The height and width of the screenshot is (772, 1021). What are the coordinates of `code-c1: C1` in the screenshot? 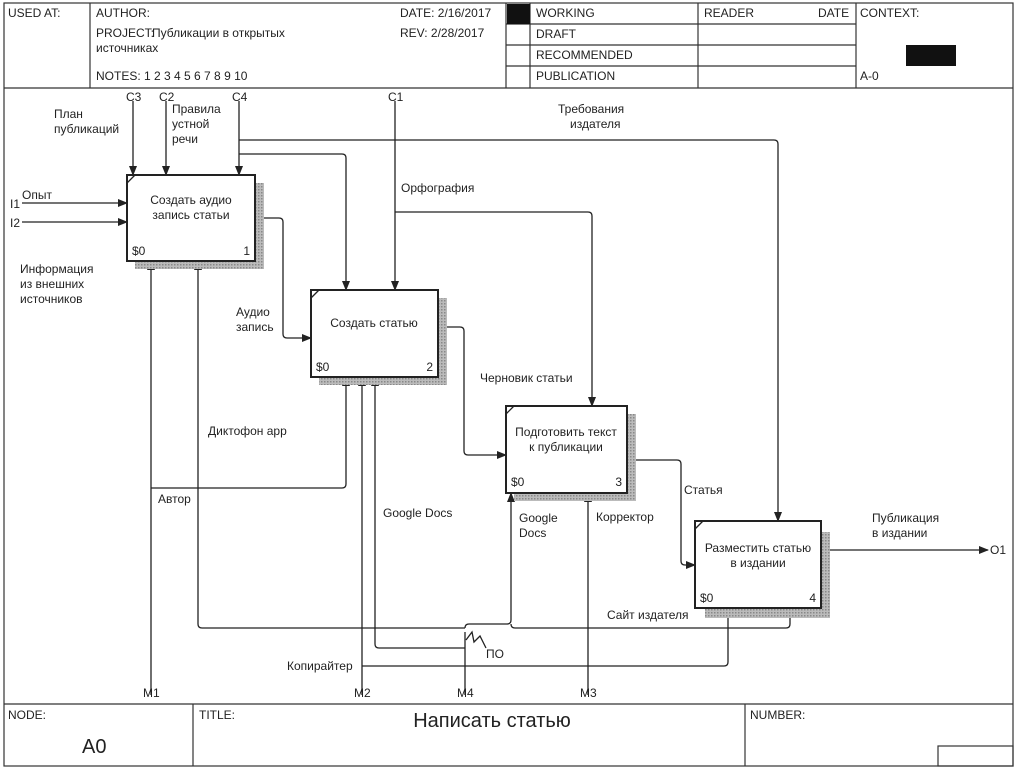 It's located at (396, 97).